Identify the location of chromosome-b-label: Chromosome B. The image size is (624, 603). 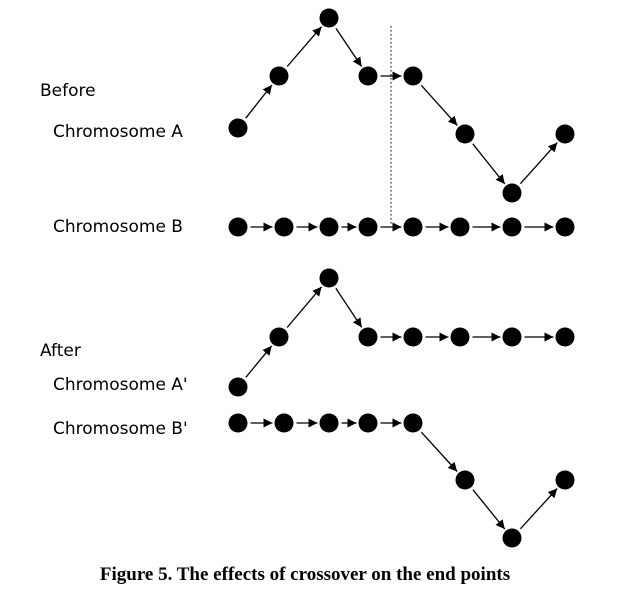
(118, 227).